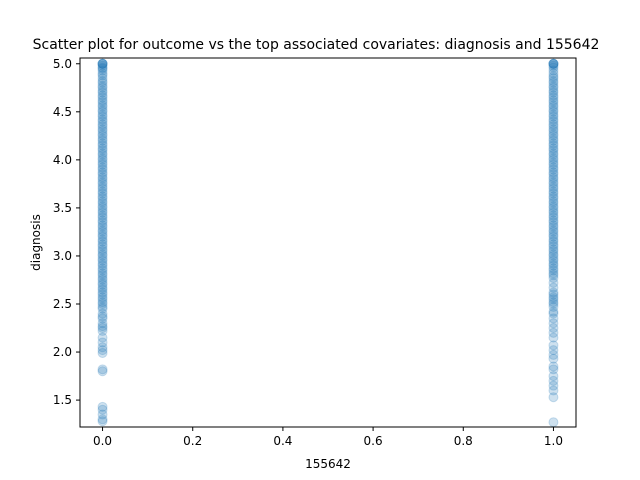  Describe the element at coordinates (62, 208) in the screenshot. I see `y-tick-label: 3.5` at that location.